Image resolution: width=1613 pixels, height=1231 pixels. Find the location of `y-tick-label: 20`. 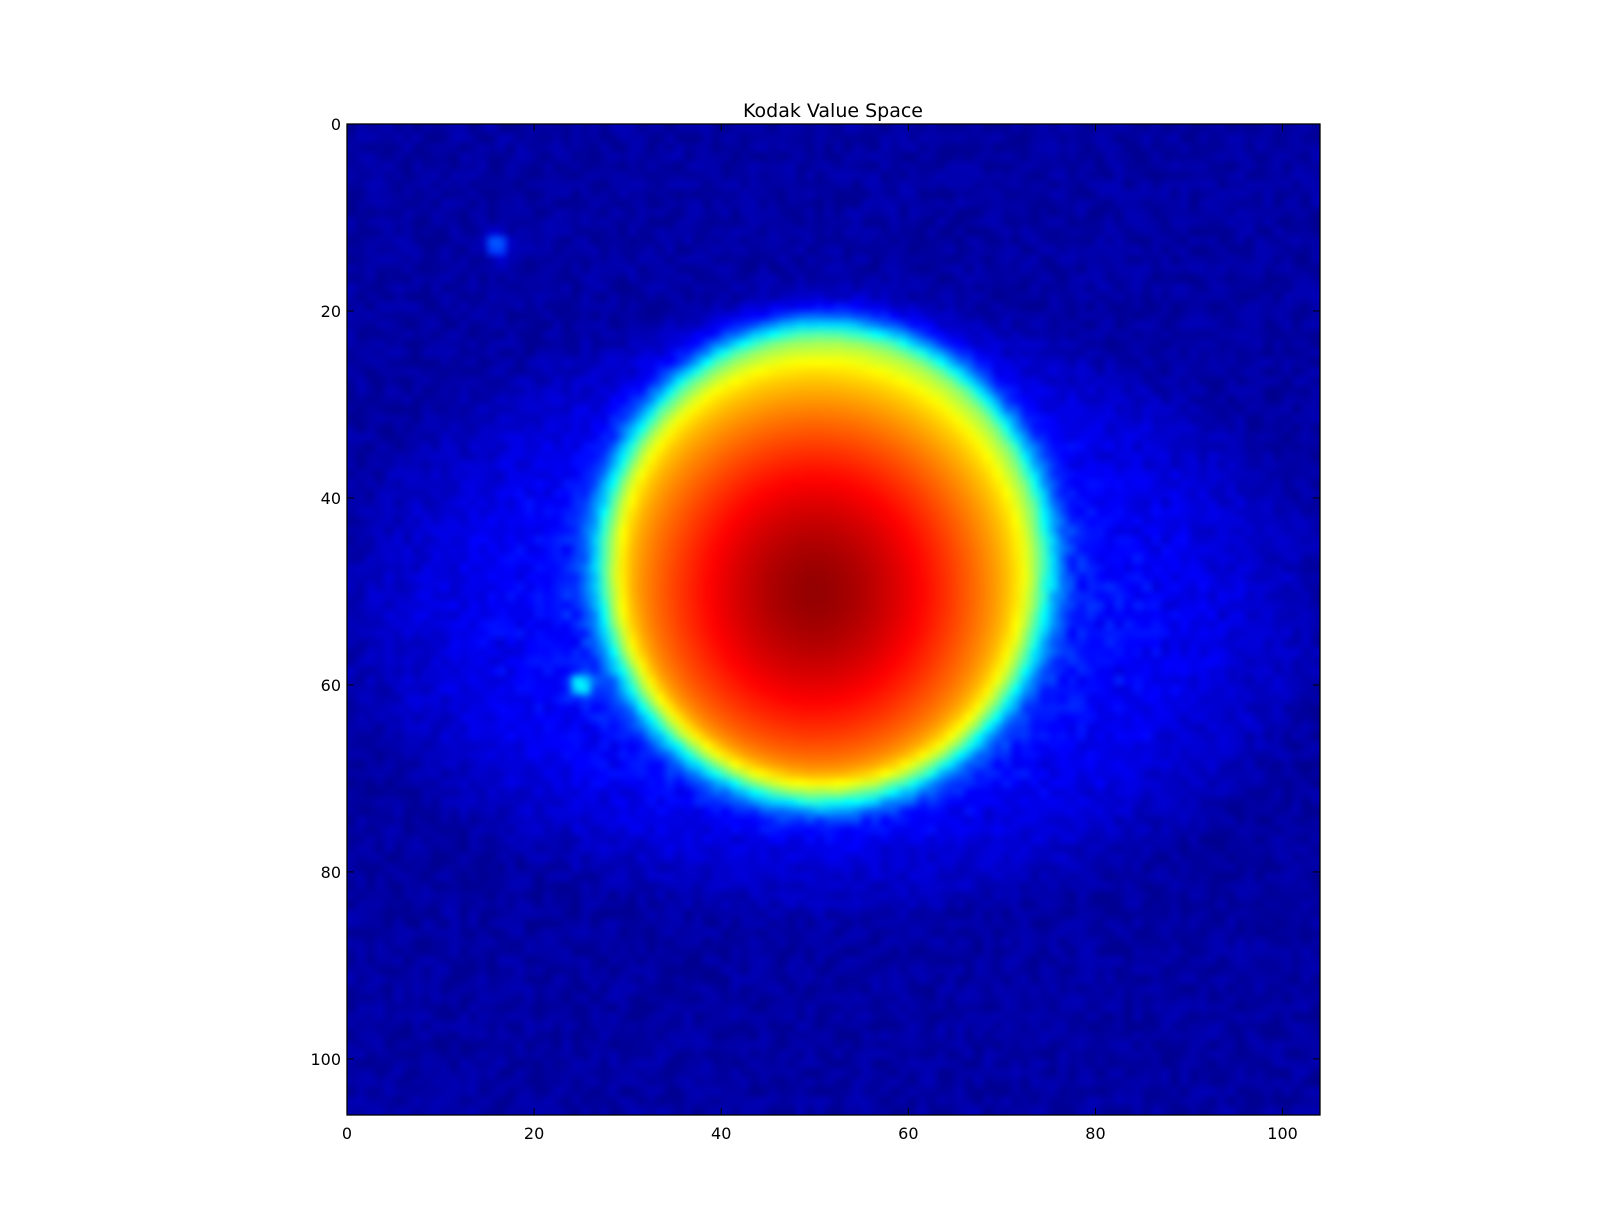

y-tick-label: 20 is located at coordinates (331, 311).